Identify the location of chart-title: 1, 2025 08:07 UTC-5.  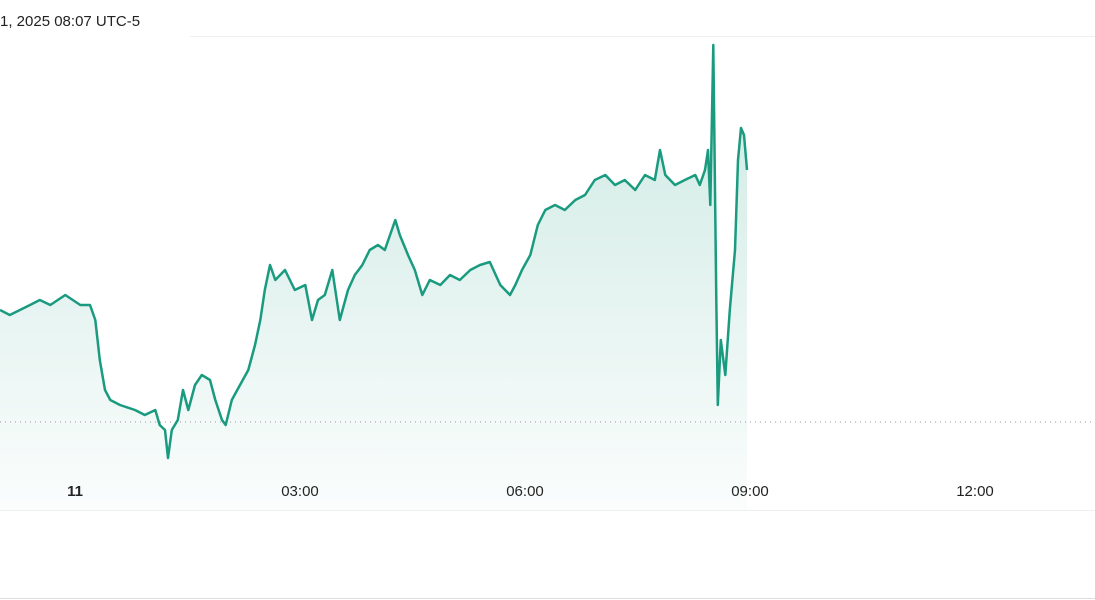
(70, 21).